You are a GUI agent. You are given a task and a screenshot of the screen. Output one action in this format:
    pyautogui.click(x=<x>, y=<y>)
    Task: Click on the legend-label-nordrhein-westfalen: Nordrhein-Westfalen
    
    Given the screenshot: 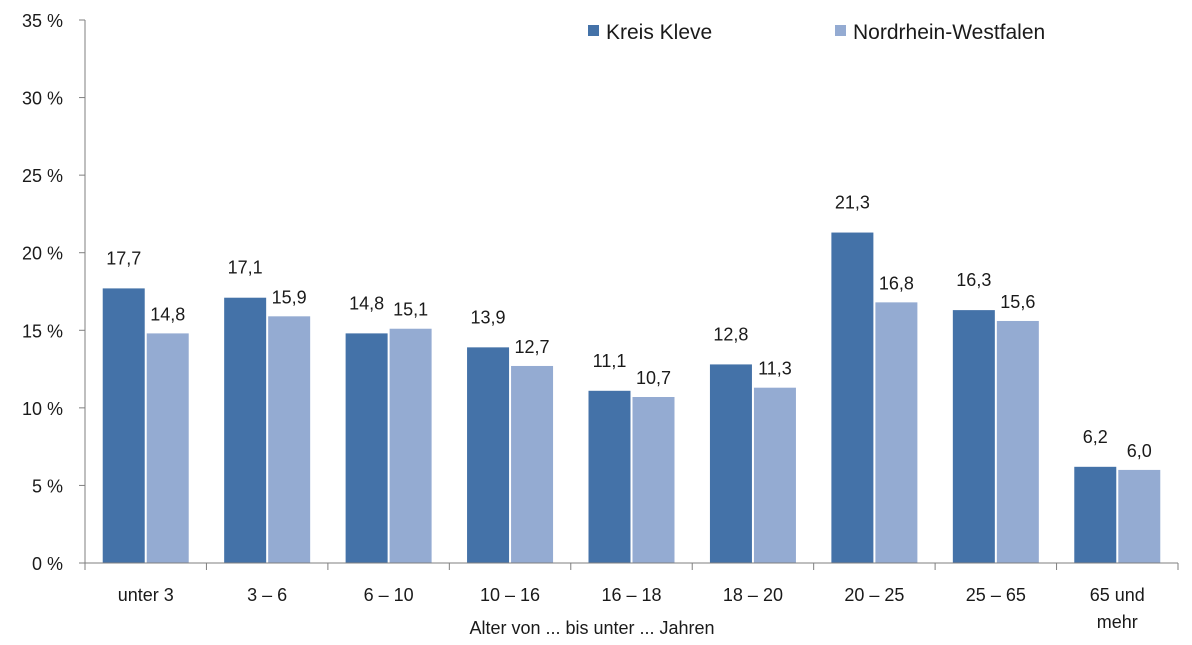 What is the action you would take?
    pyautogui.click(x=949, y=32)
    